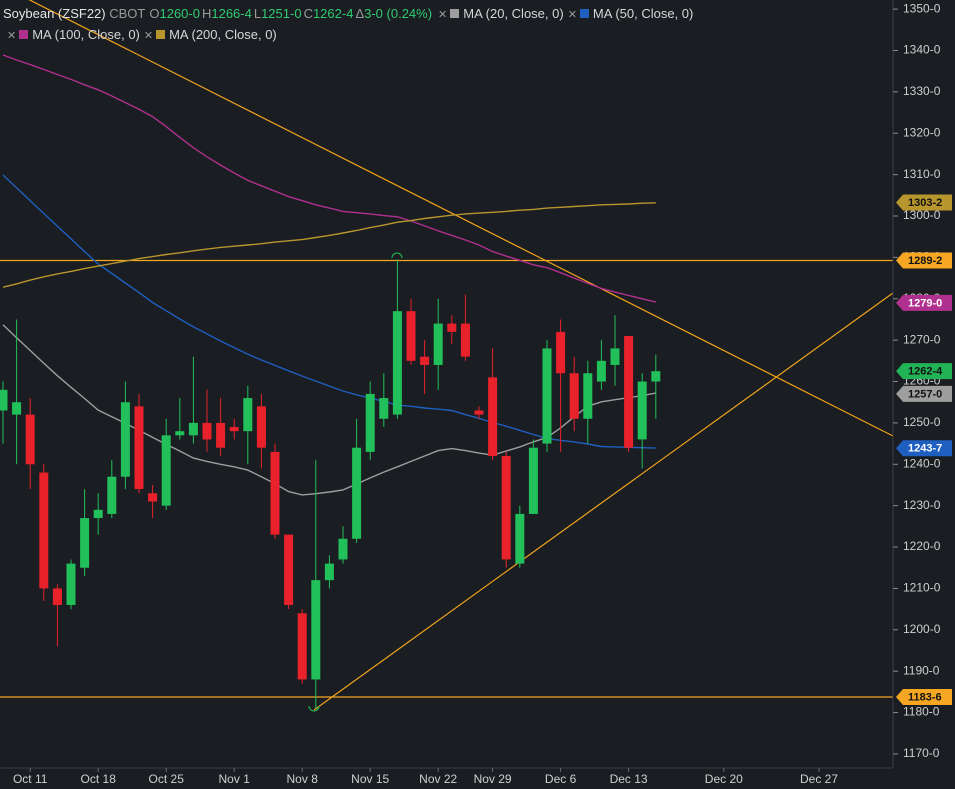 The width and height of the screenshot is (955, 789). What do you see at coordinates (167, 779) in the screenshot?
I see `x-tick-label: Oct 25` at bounding box center [167, 779].